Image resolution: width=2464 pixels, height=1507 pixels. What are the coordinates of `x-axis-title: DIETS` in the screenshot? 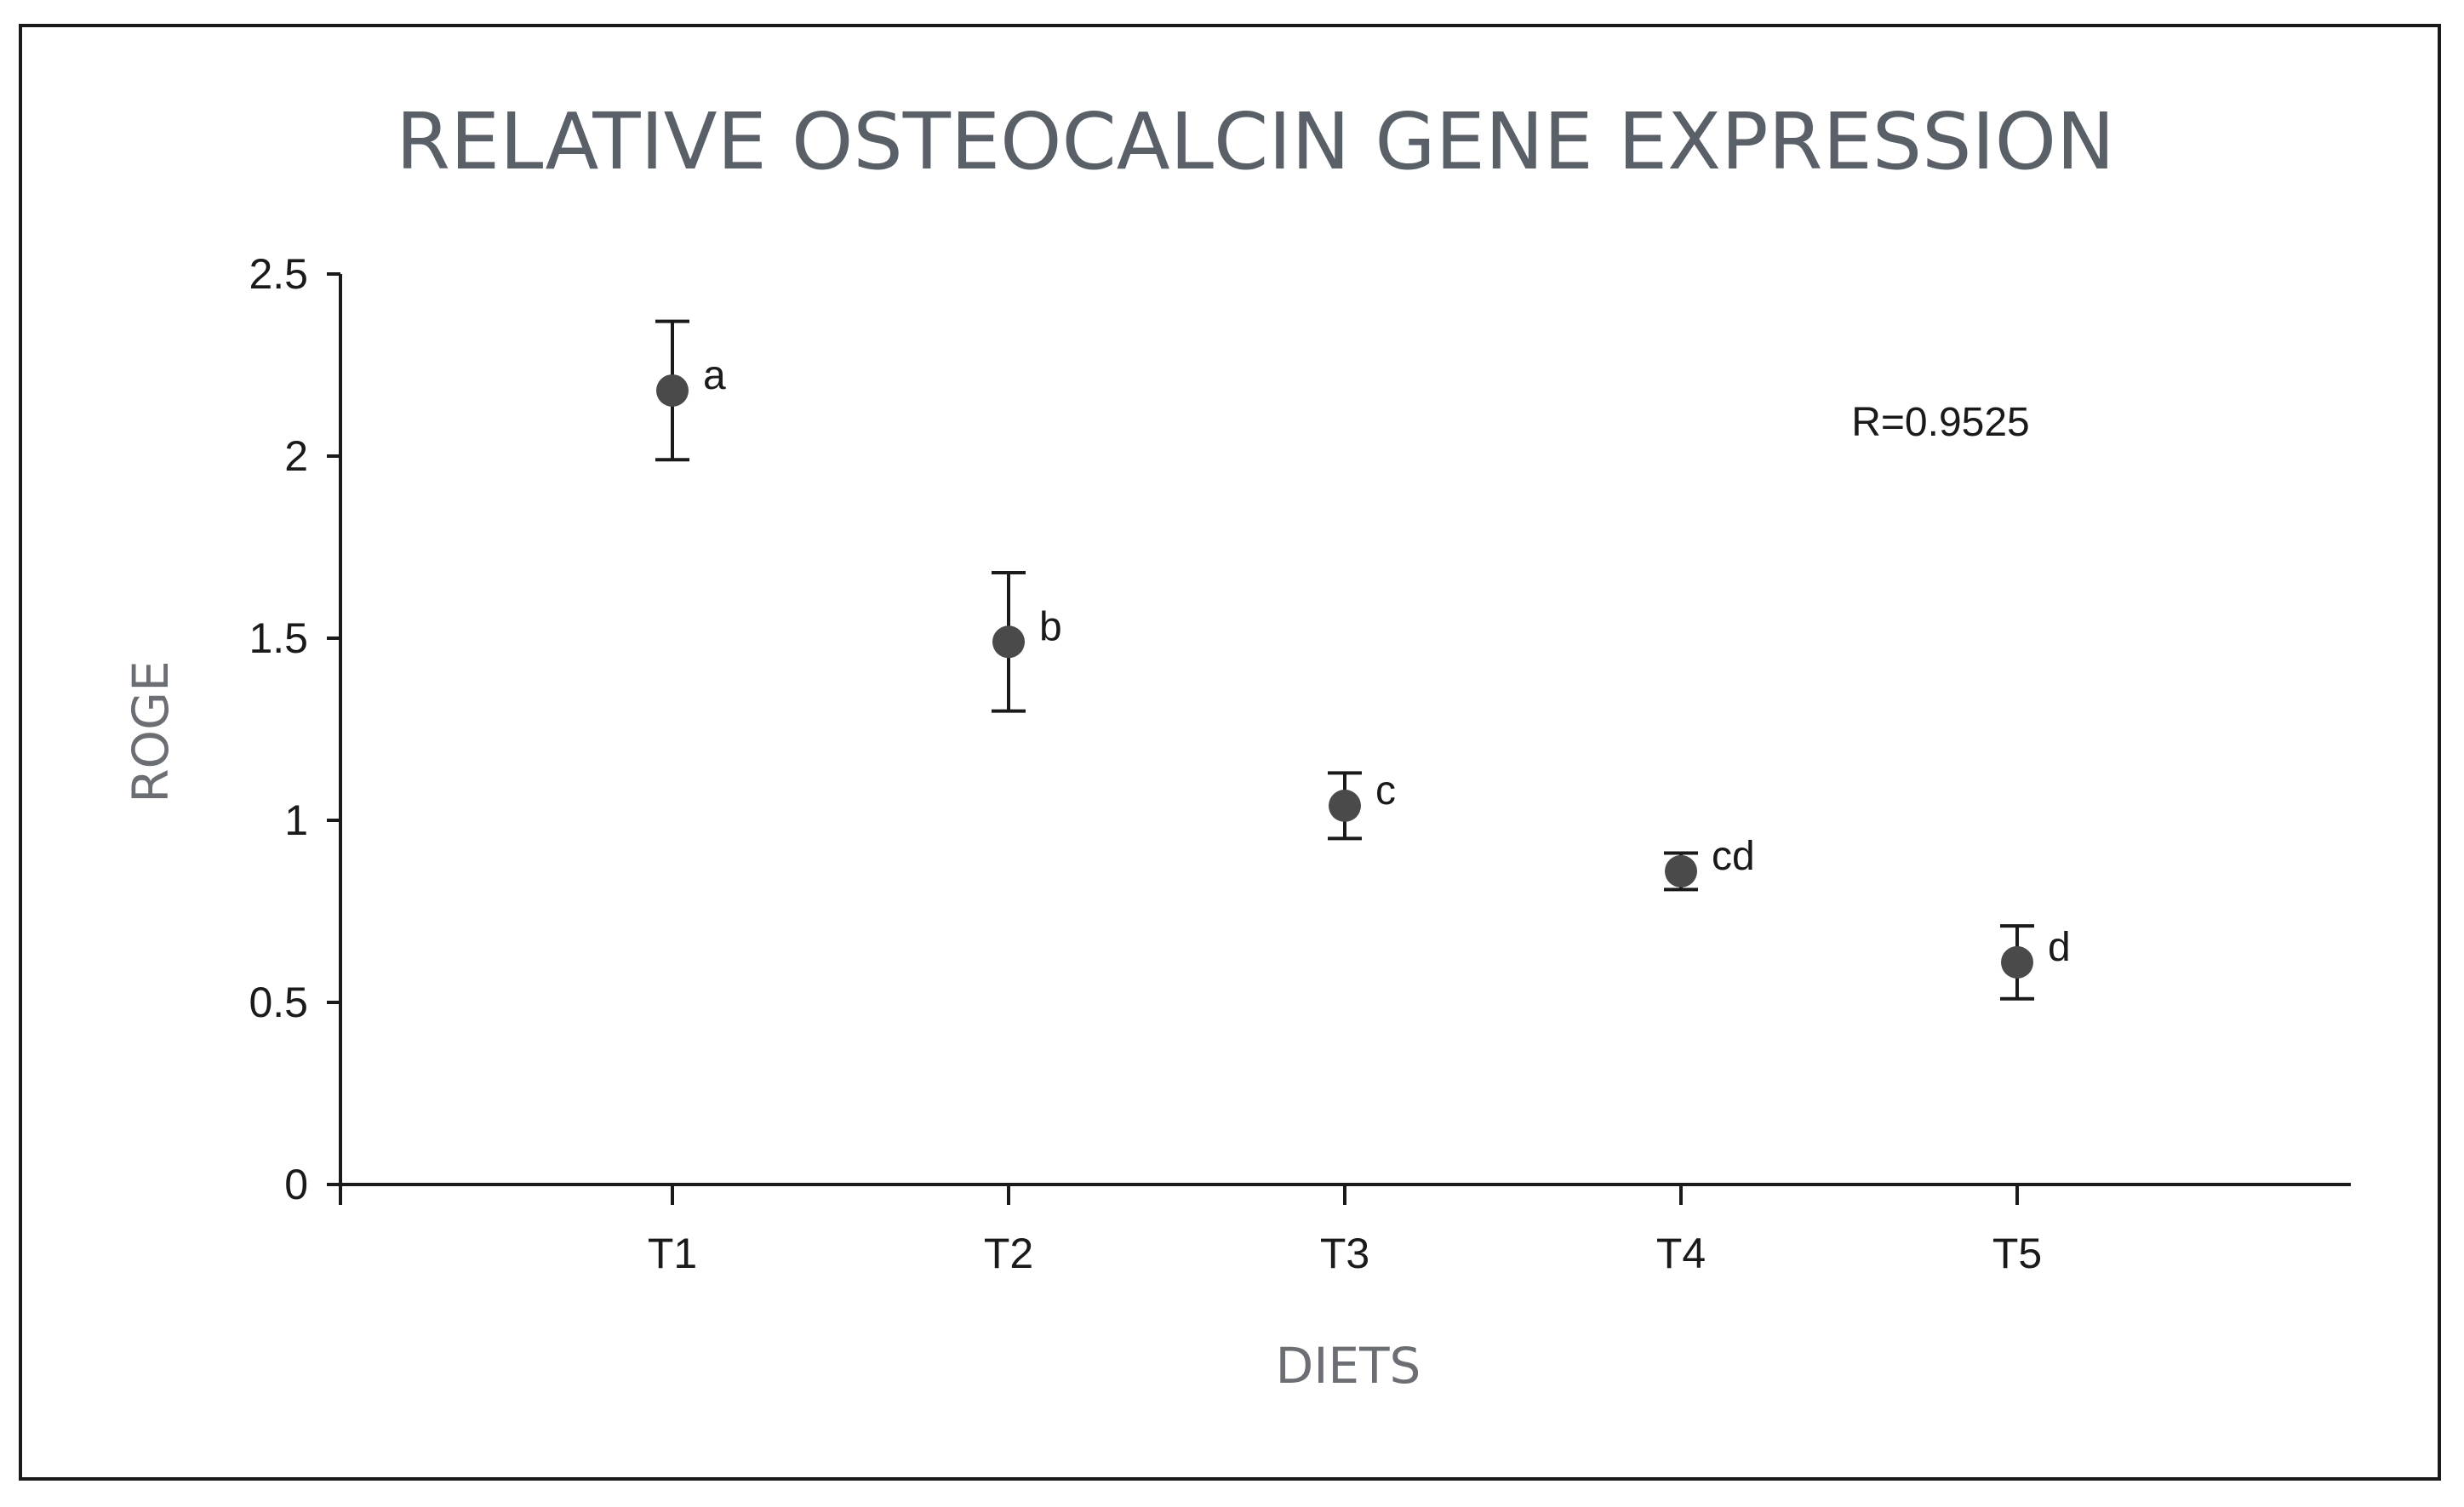 It's located at (1348, 1366).